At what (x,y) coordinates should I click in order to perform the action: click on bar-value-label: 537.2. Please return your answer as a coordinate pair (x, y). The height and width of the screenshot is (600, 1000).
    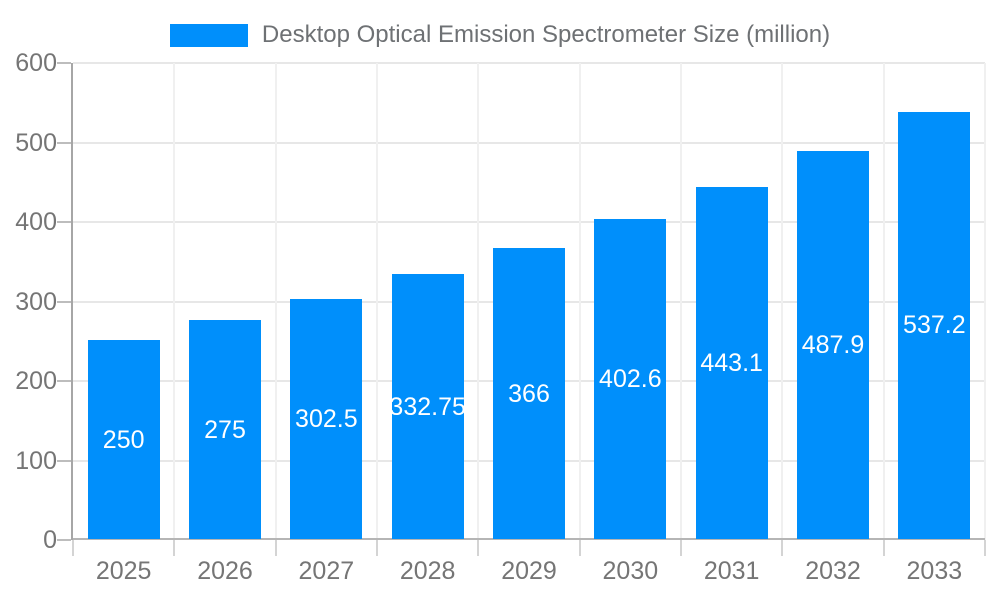
    Looking at the image, I should click on (934, 325).